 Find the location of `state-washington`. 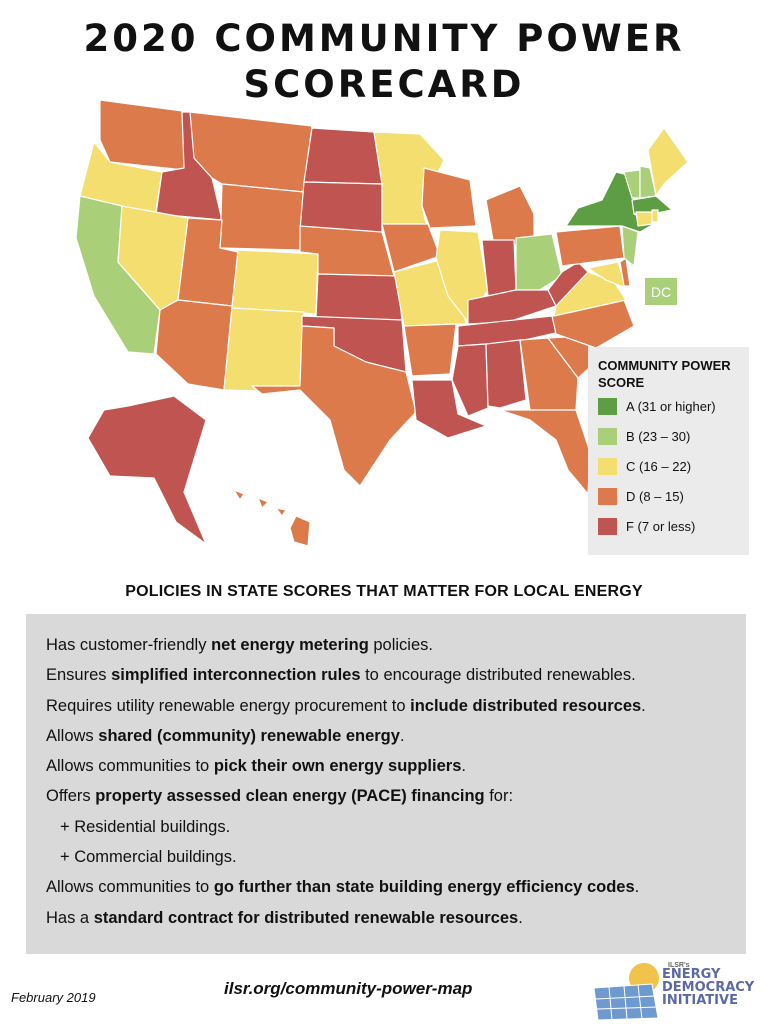

state-washington is located at coordinates (145, 135).